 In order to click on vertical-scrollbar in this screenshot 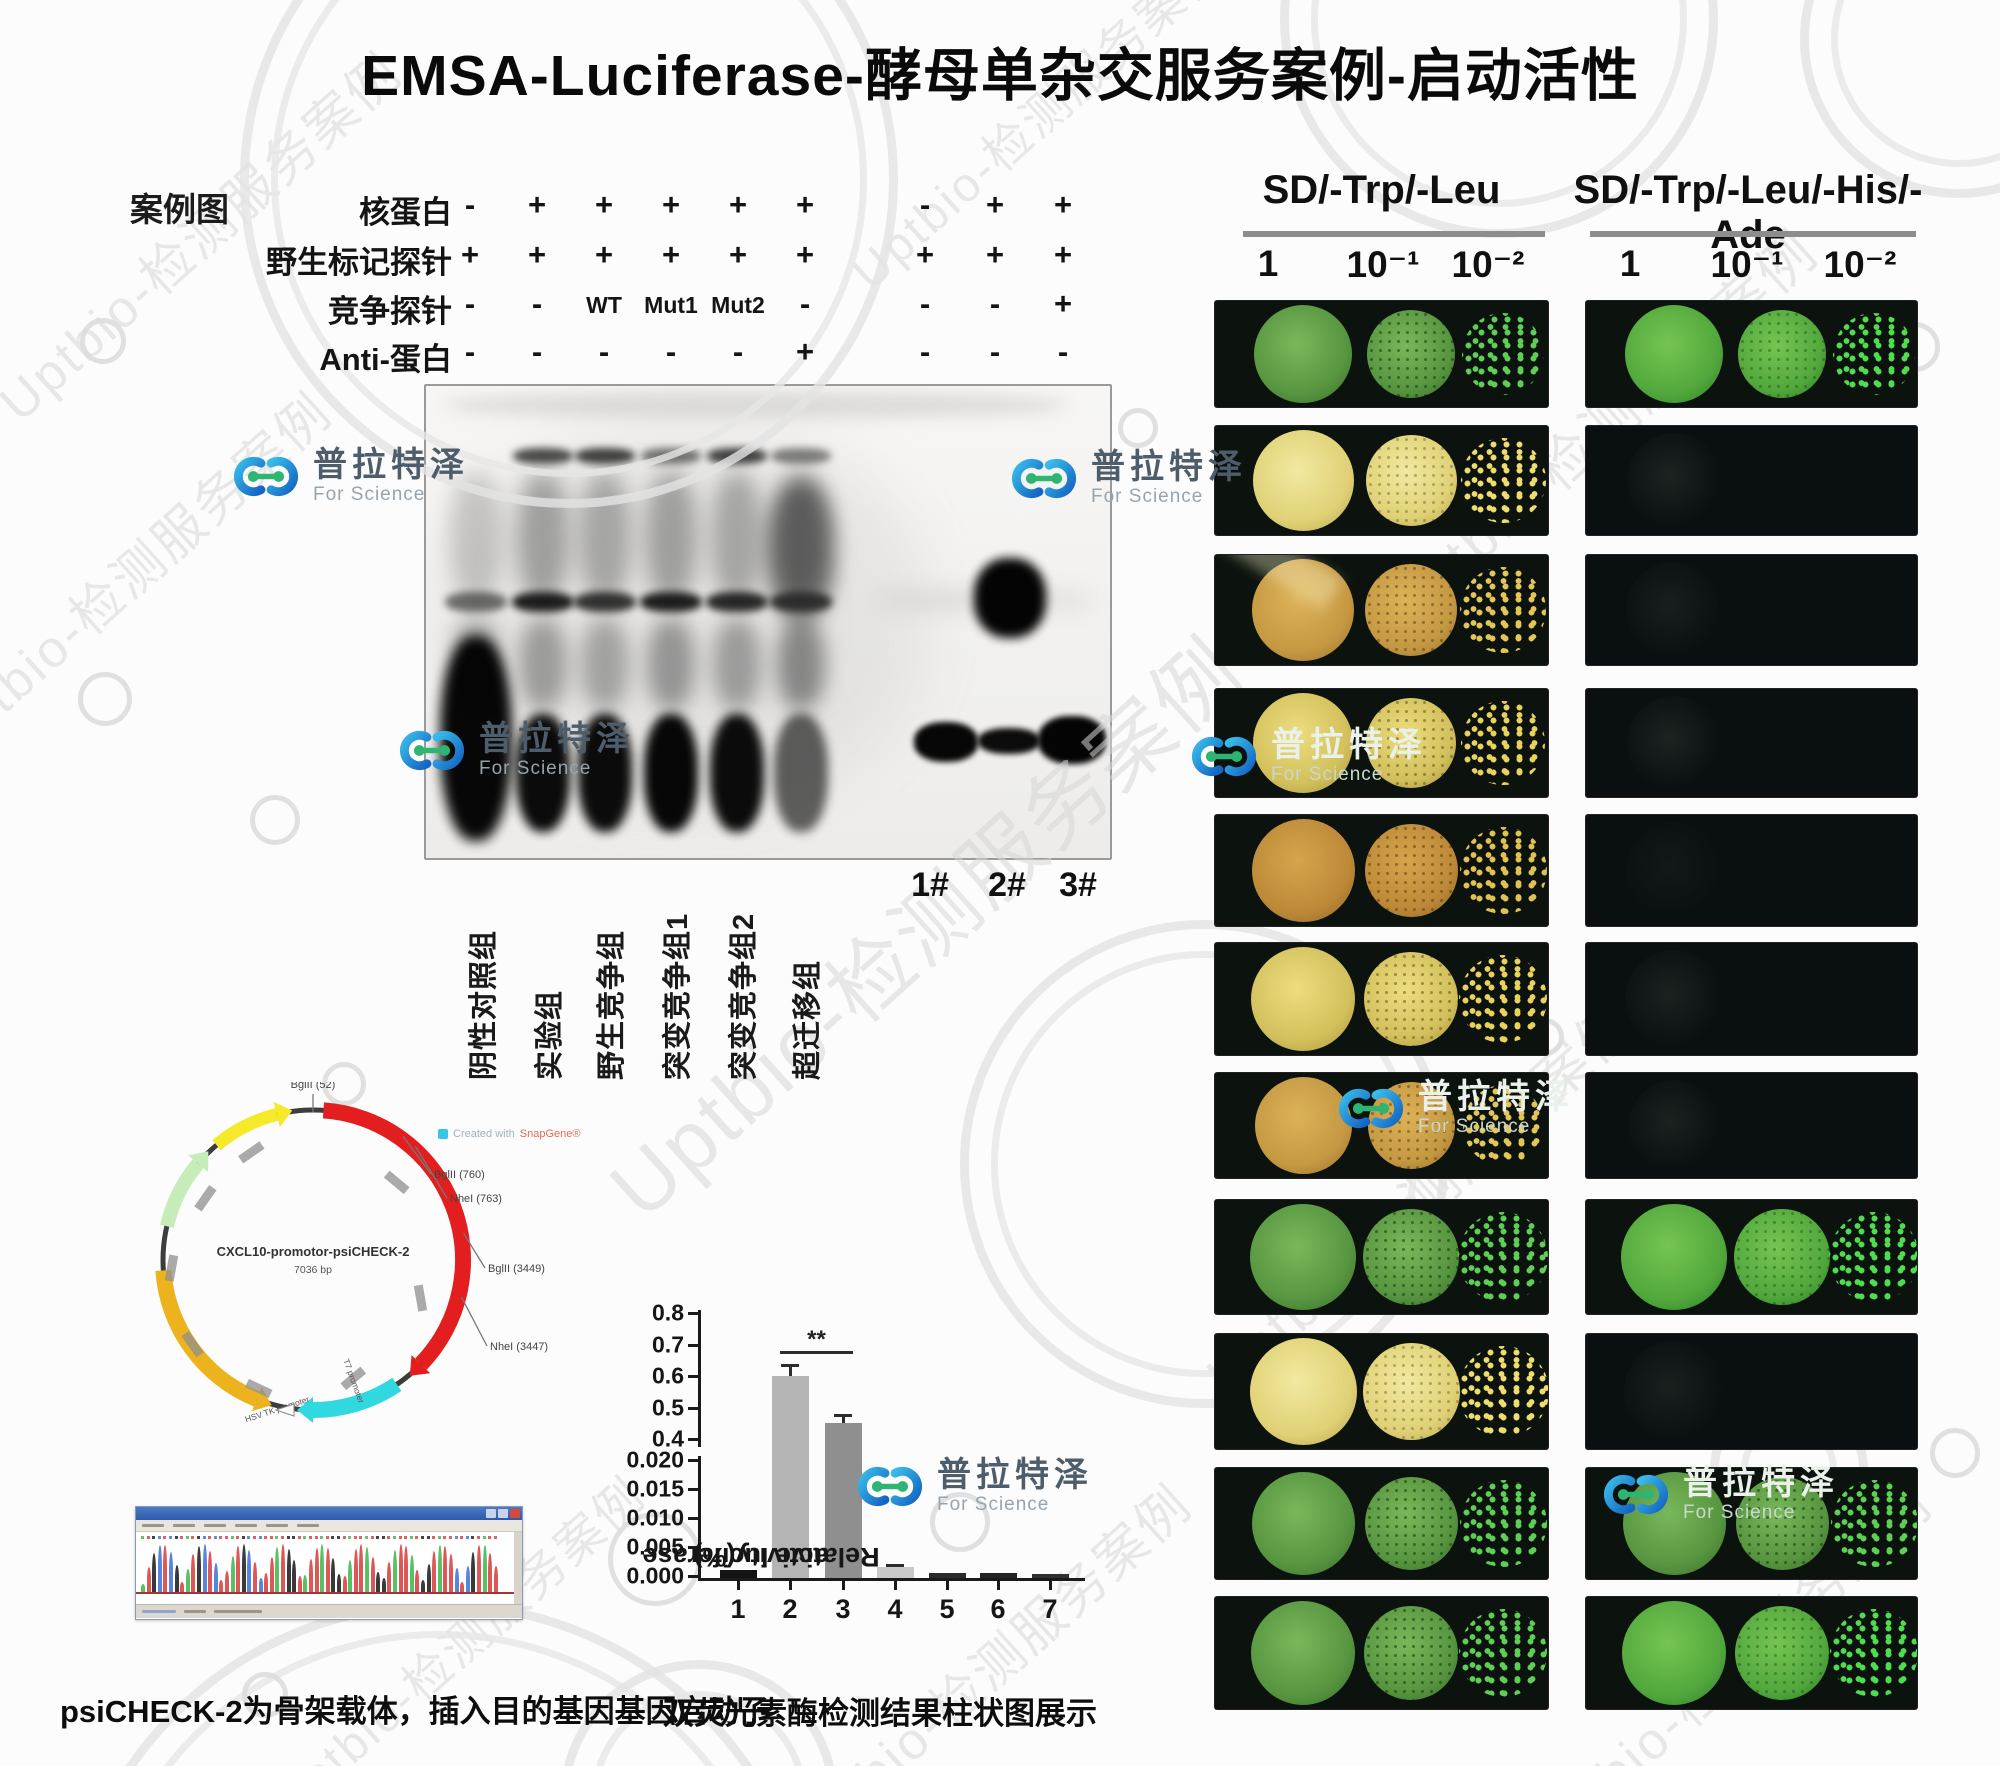, I will do `click(518, 1568)`.